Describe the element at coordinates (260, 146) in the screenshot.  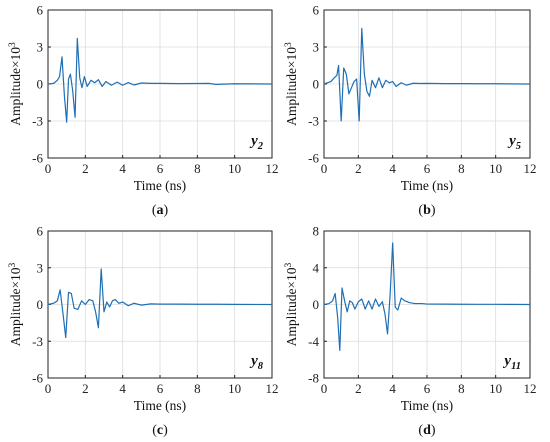
I see `signal-subscript: 2` at that location.